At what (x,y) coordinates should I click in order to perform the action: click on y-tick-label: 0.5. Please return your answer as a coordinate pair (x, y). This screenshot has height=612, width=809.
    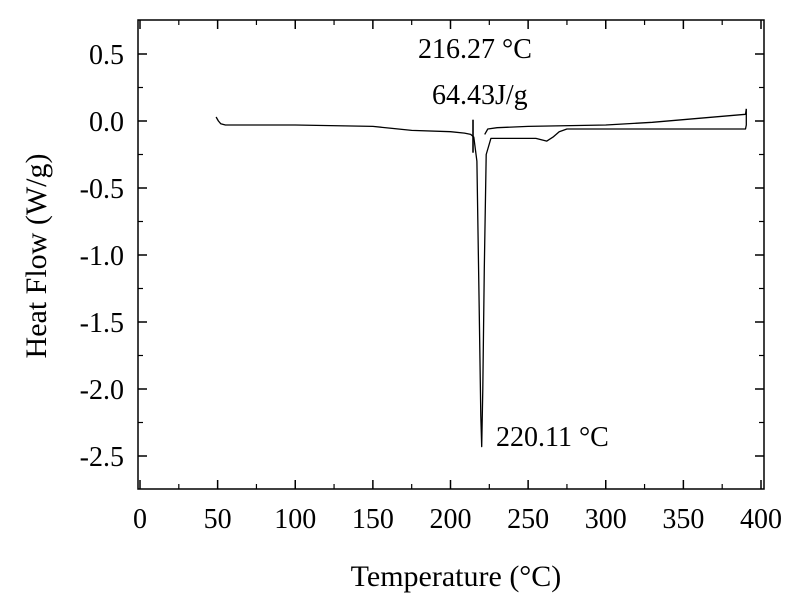
    Looking at the image, I should click on (106, 55).